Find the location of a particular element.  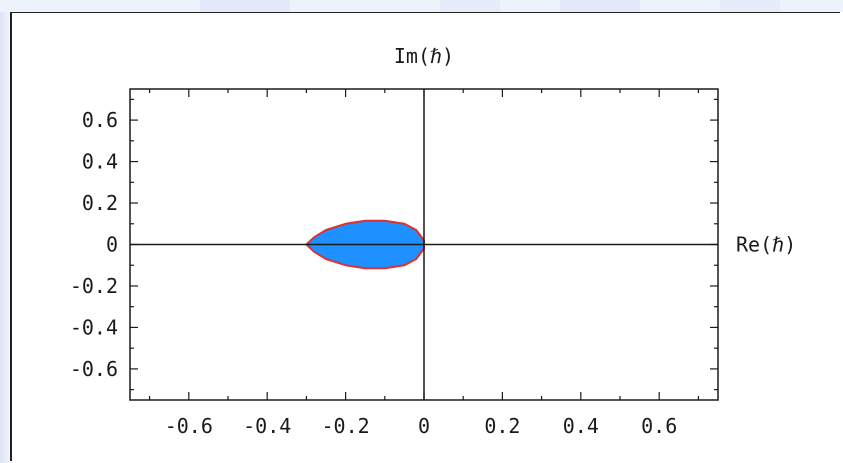

x-tick-label: 0.6 is located at coordinates (659, 426).